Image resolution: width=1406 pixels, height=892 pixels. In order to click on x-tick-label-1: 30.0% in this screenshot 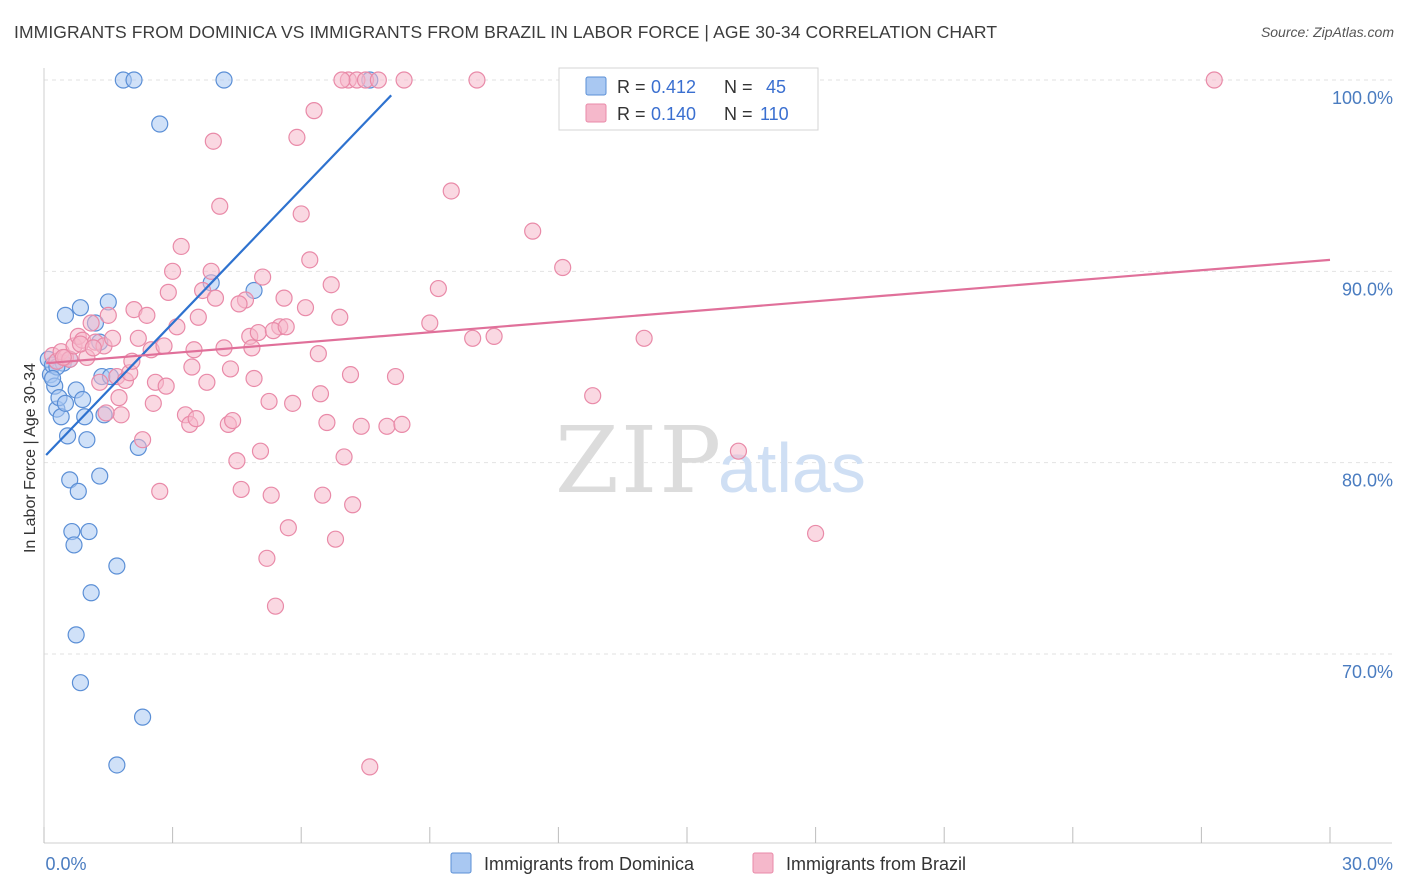, I will do `click(1367, 864)`.